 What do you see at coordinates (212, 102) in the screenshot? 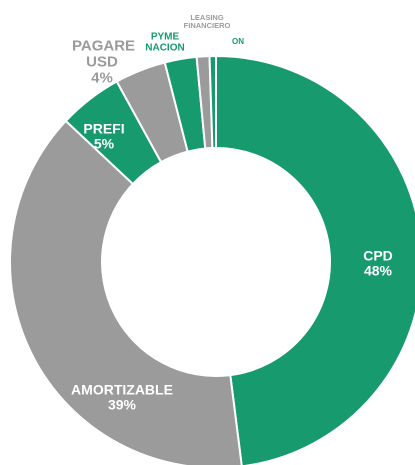
I see `donut-segment` at bounding box center [212, 102].